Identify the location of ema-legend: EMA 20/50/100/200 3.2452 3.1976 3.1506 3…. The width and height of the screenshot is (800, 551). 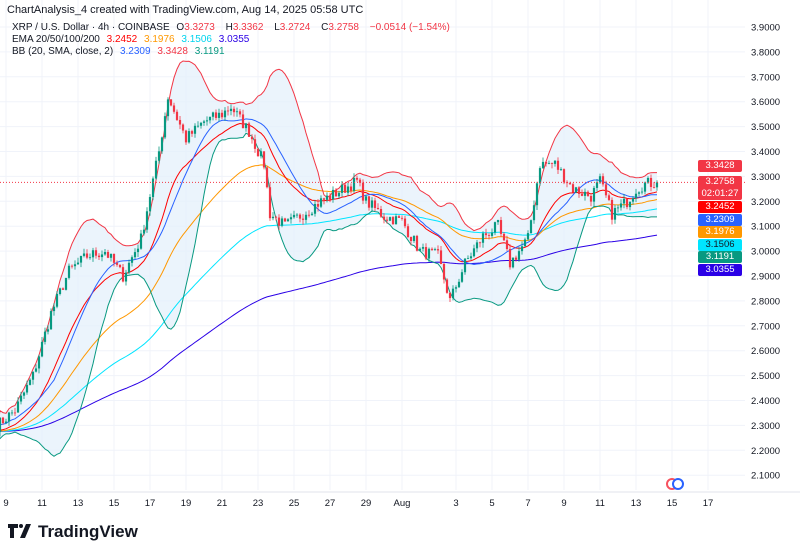
(132, 39).